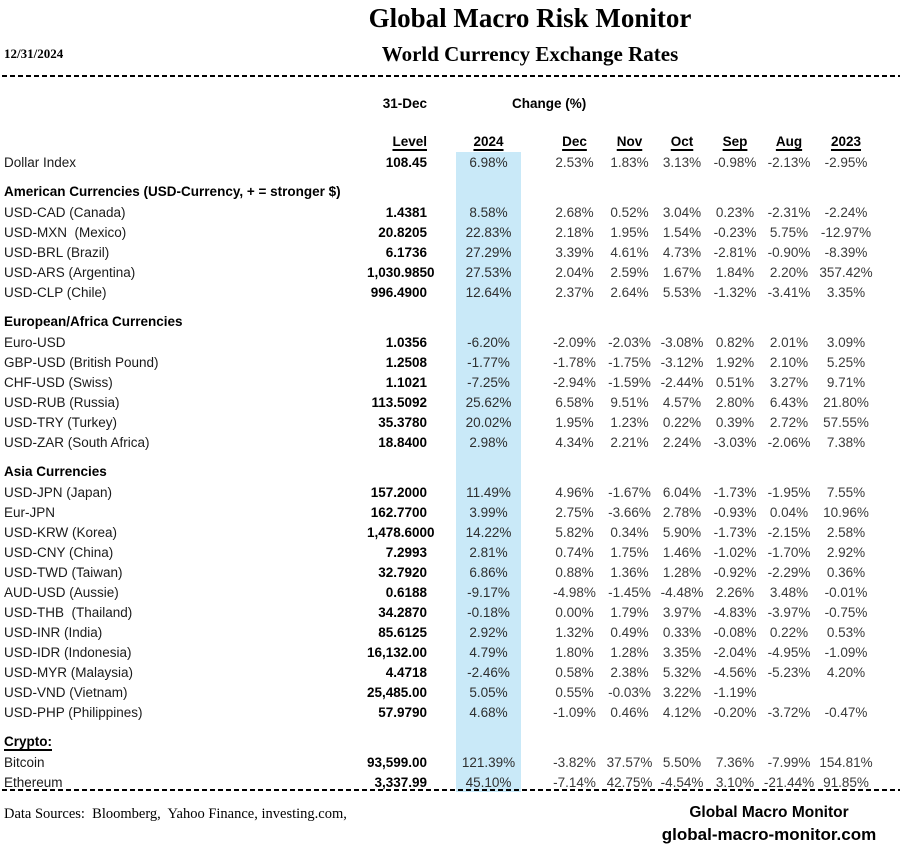  What do you see at coordinates (846, 572) in the screenshot?
I see `prior-year-change-value: 0.36%` at bounding box center [846, 572].